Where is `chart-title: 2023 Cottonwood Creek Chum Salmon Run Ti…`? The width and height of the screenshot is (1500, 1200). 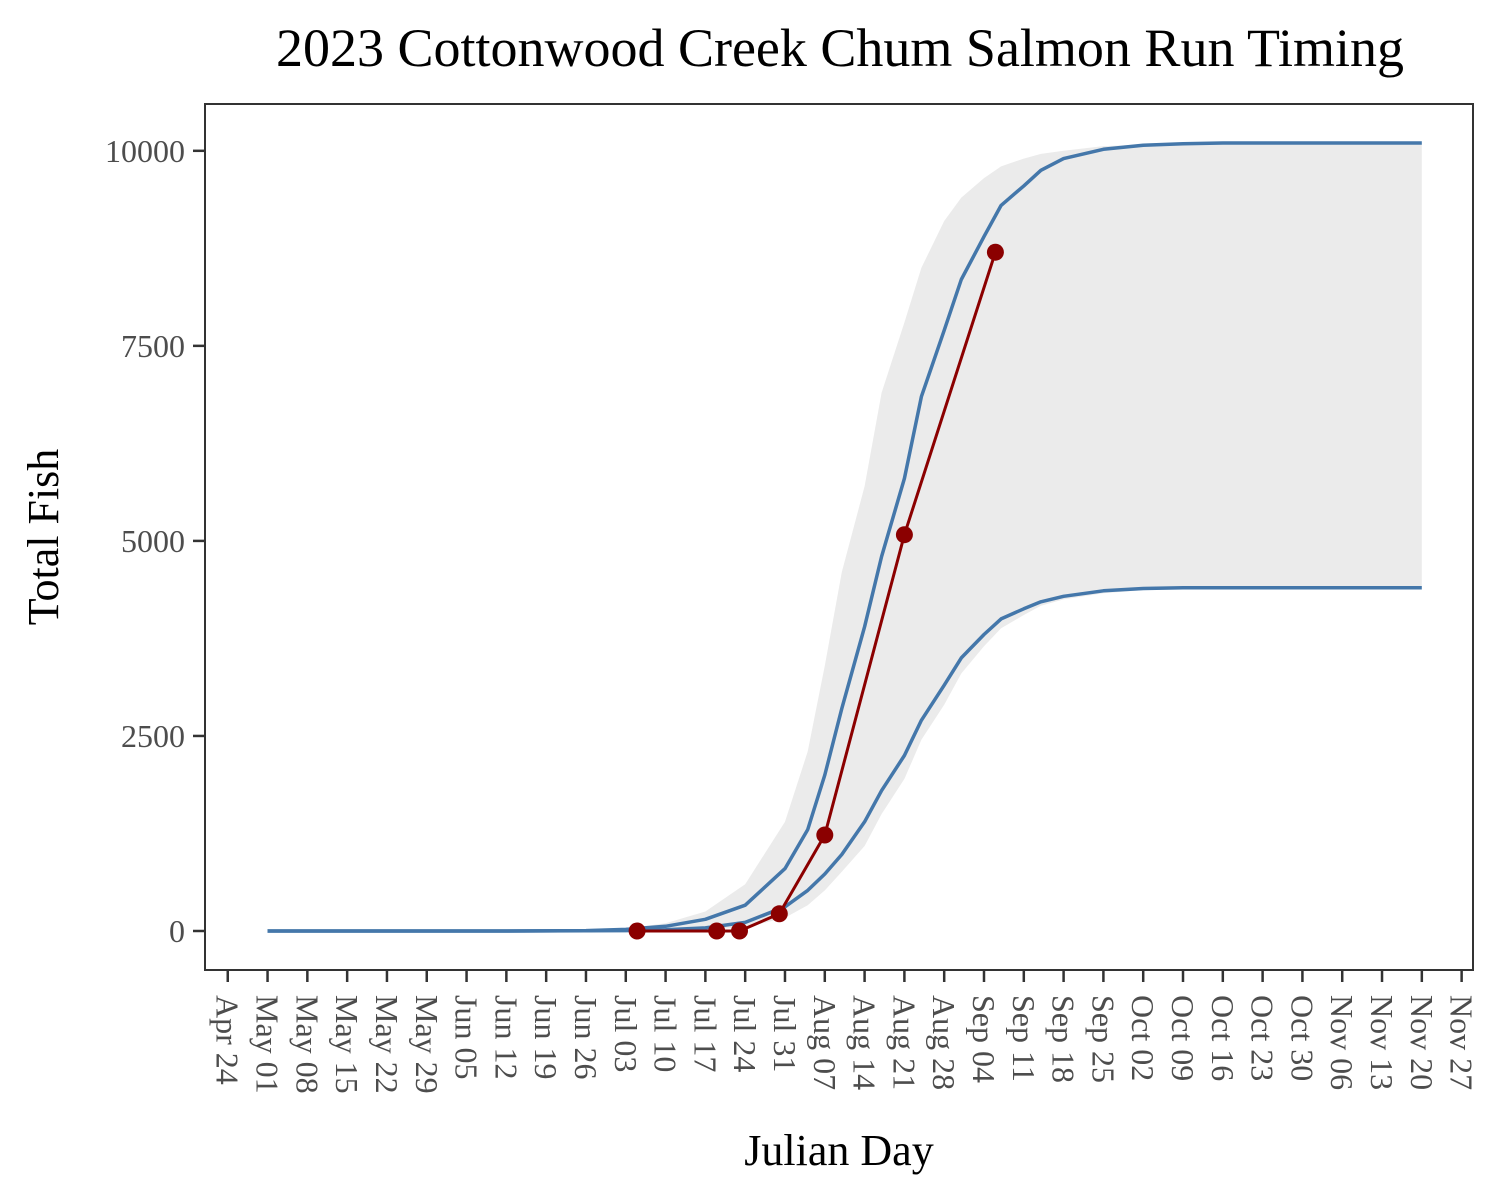 chart-title: 2023 Cottonwood Creek Chum Salmon Run Ti… is located at coordinates (840, 48).